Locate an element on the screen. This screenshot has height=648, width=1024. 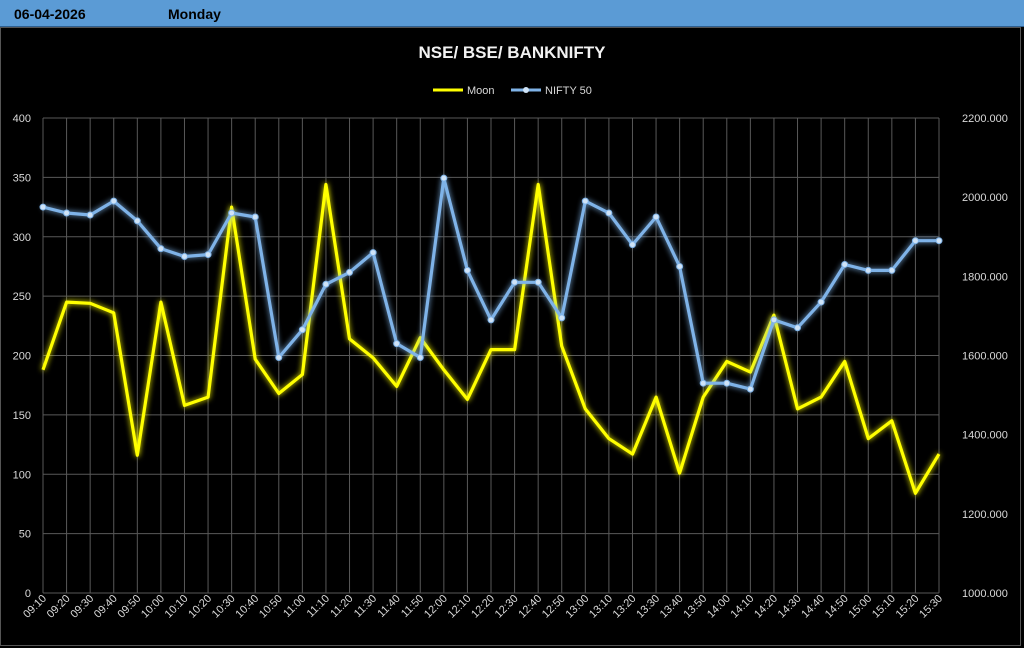
x-tick-label: 10:40 is located at coordinates (247, 607).